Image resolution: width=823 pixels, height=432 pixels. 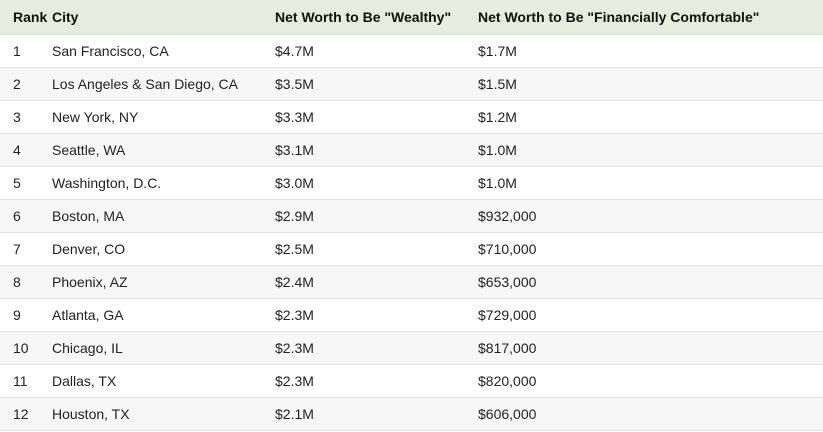 What do you see at coordinates (26, 183) in the screenshot?
I see `cell-rank: 5` at bounding box center [26, 183].